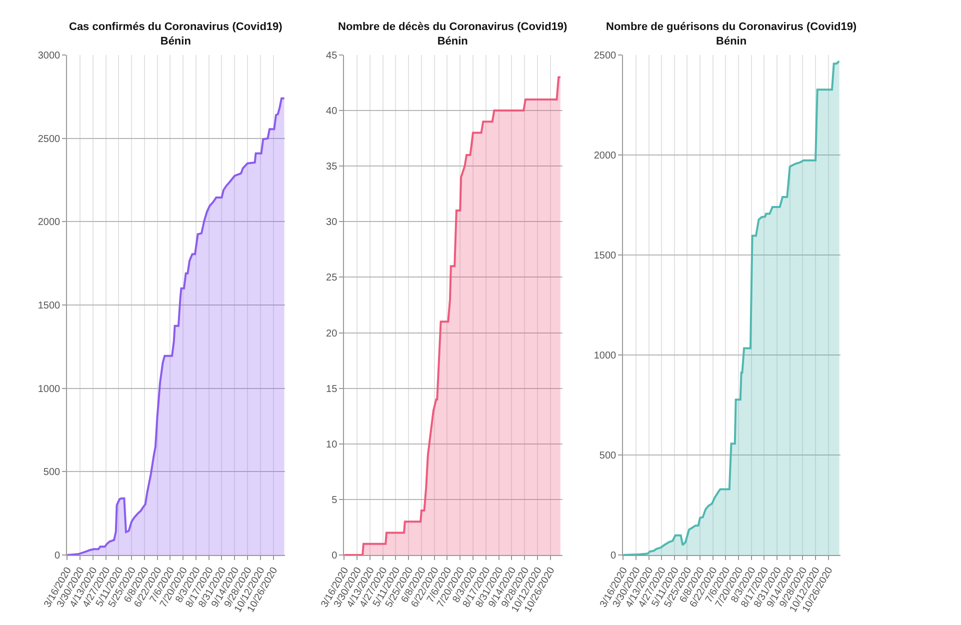 The image size is (961, 625). What do you see at coordinates (332, 389) in the screenshot?
I see `y-tick-label: 15` at bounding box center [332, 389].